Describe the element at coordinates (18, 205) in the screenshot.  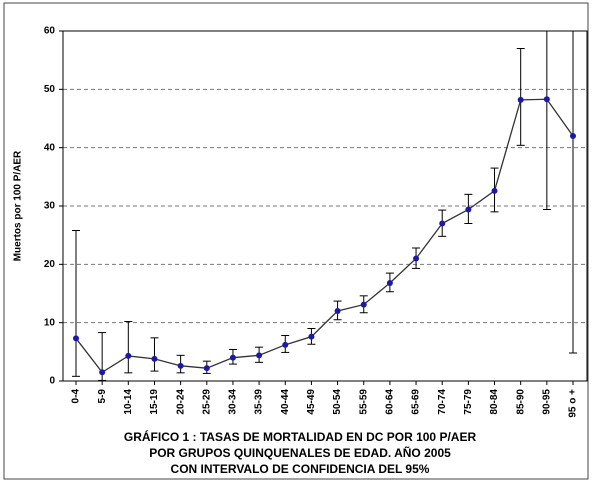
I see `y-axis-label: Muertos por 100 P/AER` at that location.